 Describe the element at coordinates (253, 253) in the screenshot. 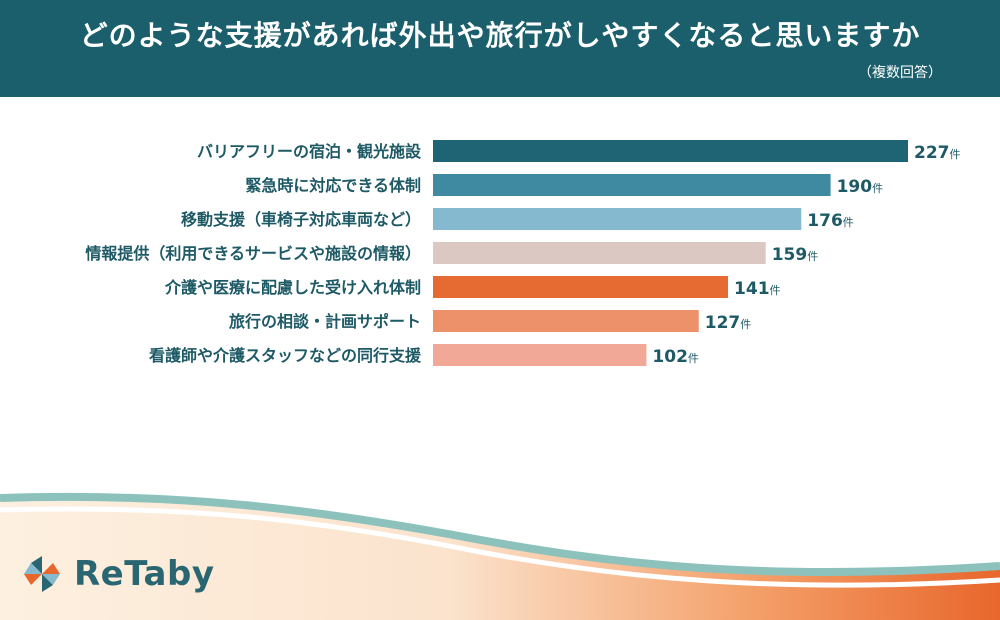

I see `category-label: 情報提供（利用できるサービスや施設の情報）` at that location.